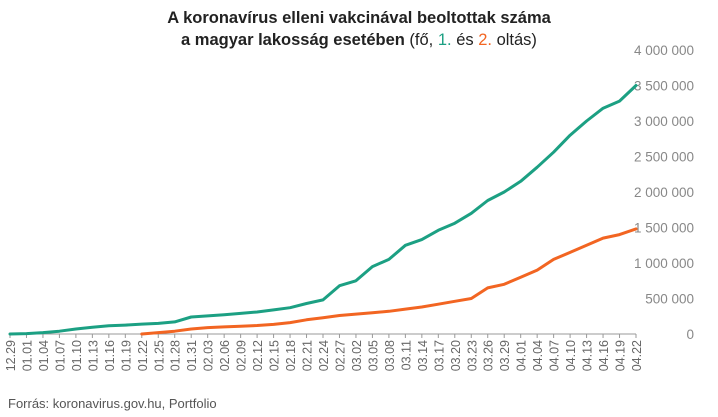 The height and width of the screenshot is (417, 718). I want to click on x-tick-label: 04.01, so click(522, 355).